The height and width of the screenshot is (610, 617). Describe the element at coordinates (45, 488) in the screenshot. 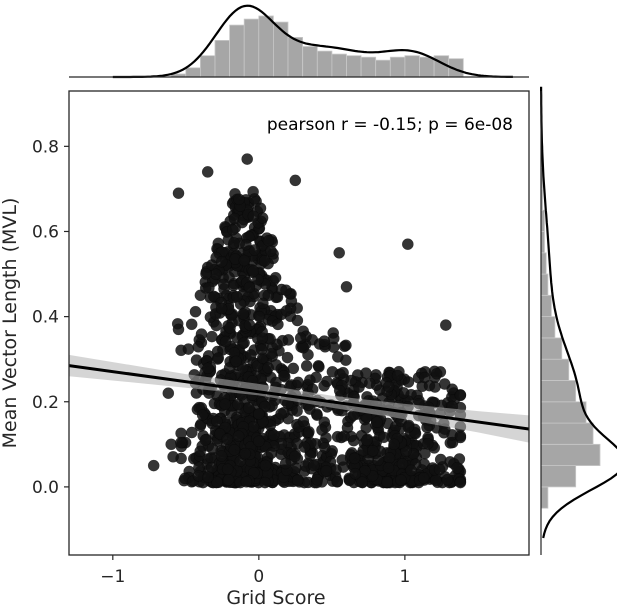

I see `y-tick-label: 0.0` at that location.